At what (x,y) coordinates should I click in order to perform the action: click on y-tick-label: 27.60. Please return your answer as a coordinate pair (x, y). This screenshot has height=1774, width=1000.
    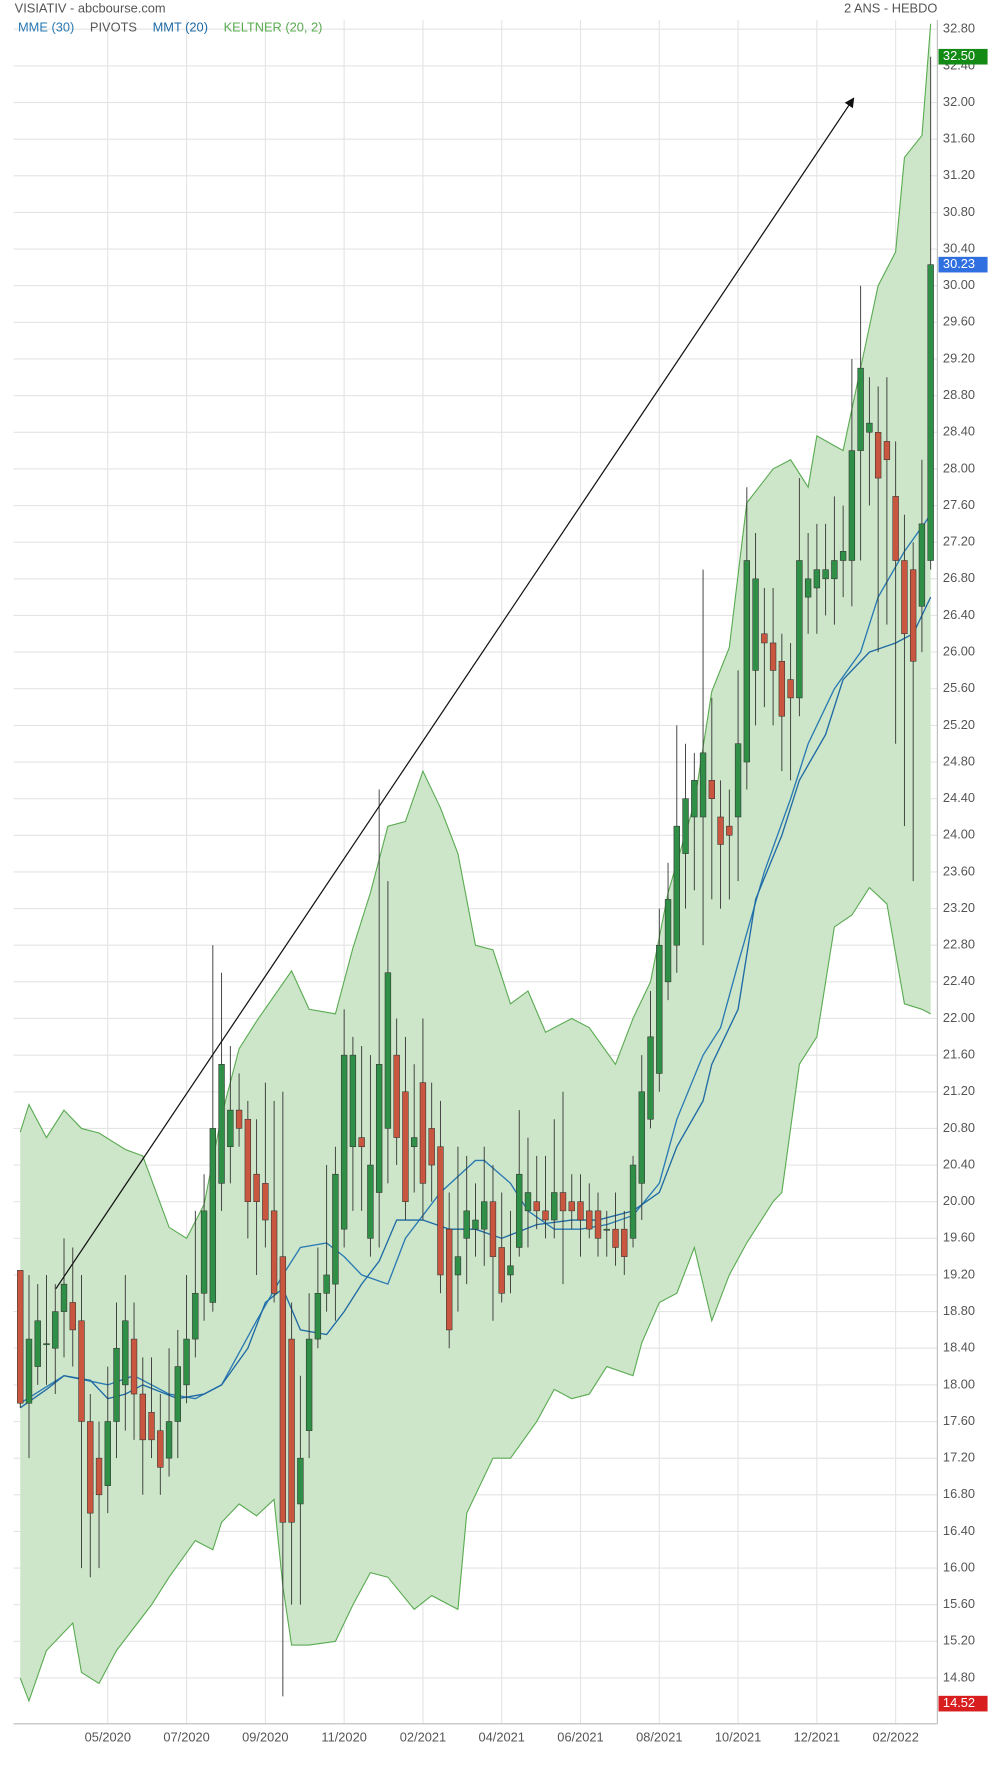
    Looking at the image, I should click on (959, 504).